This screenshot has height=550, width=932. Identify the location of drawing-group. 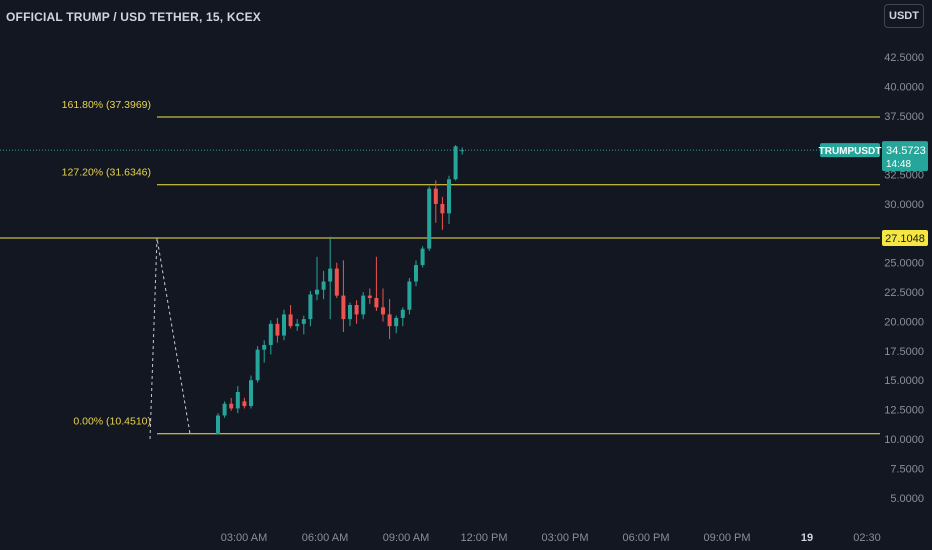
(170, 338).